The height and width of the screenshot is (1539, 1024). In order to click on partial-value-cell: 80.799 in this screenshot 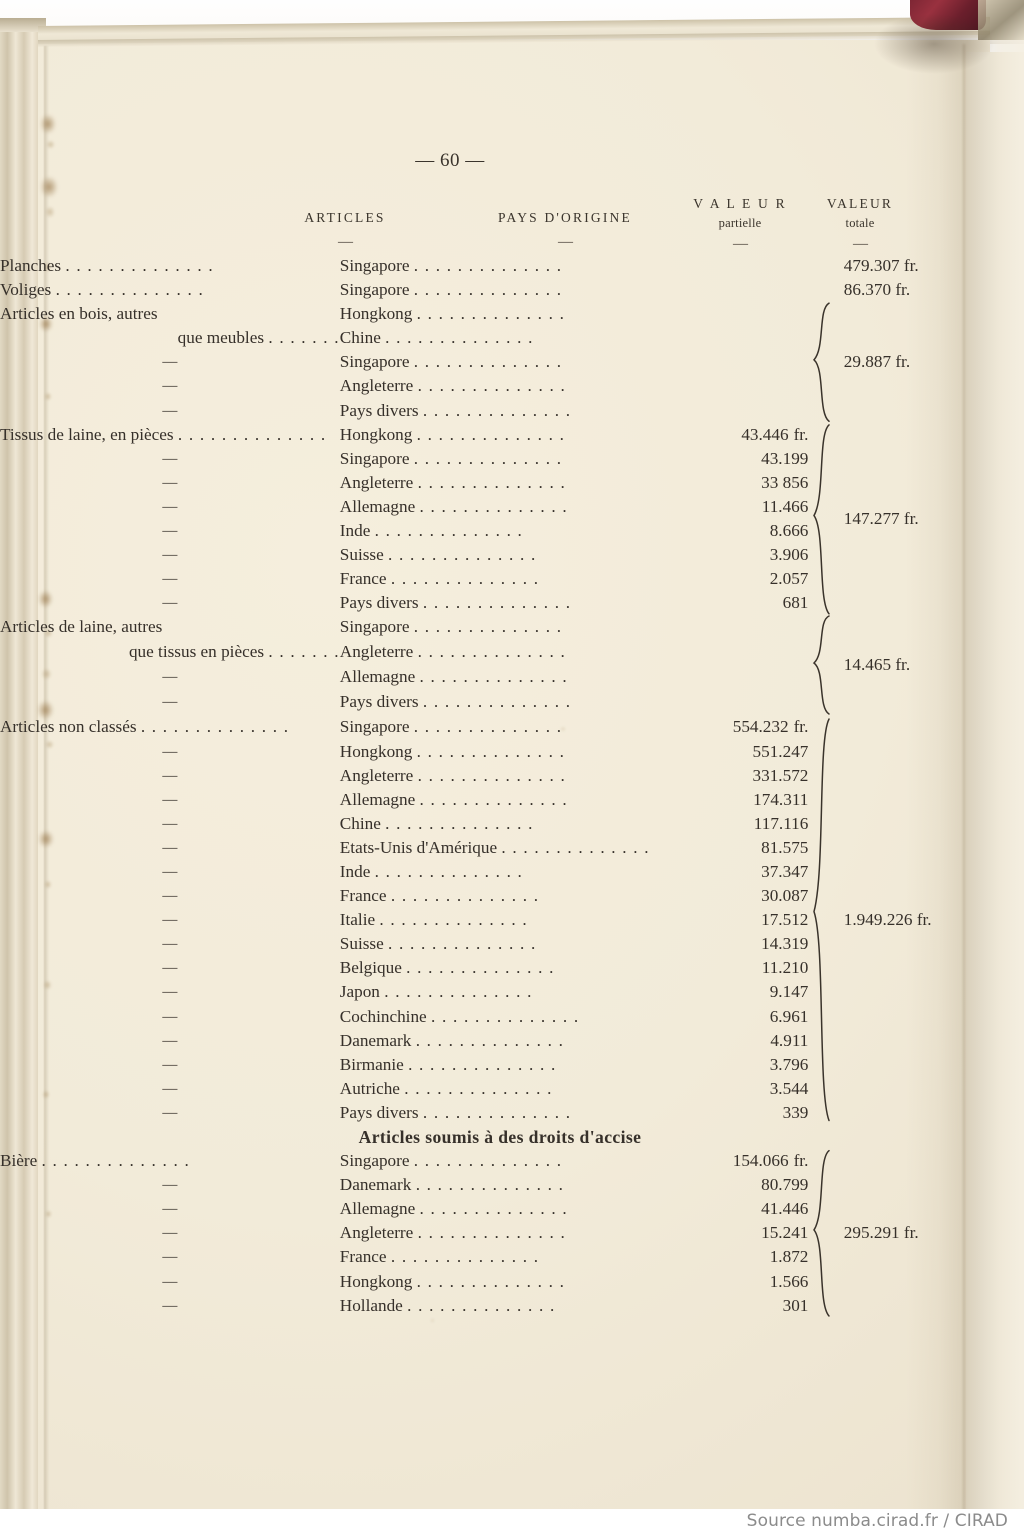, I will do `click(736, 1185)`.